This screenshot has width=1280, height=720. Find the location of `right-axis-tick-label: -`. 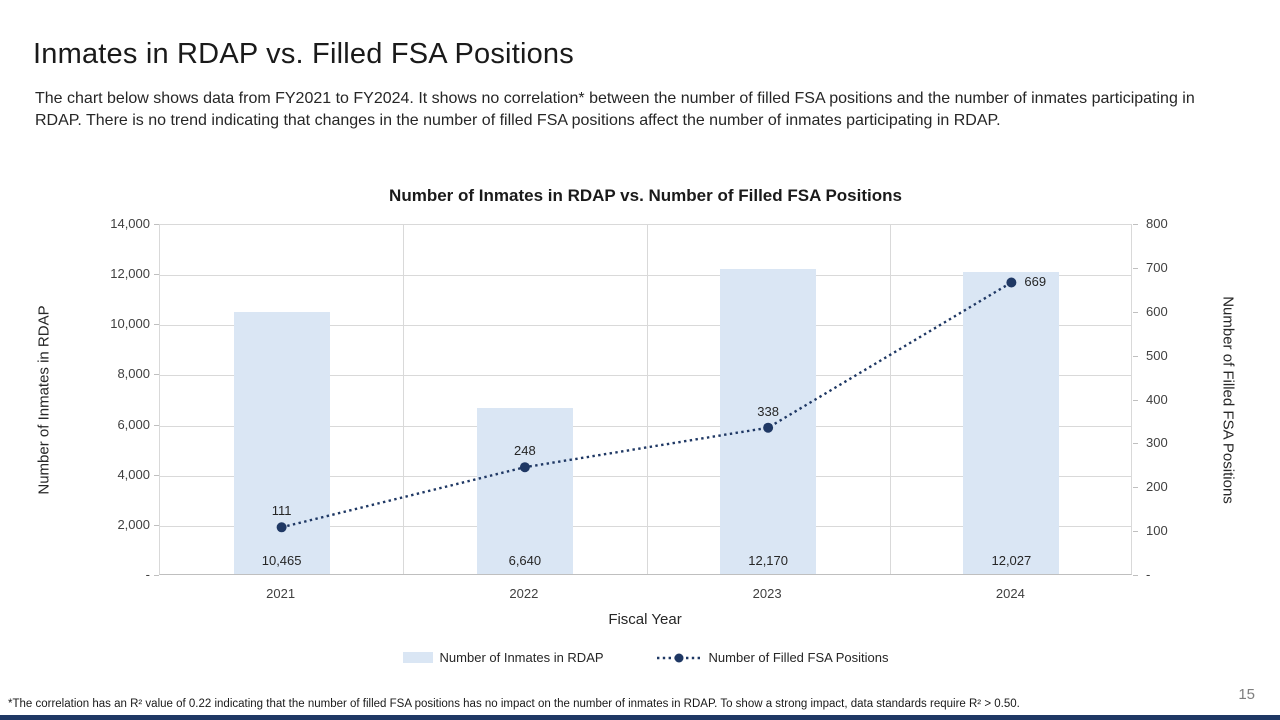

right-axis-tick-label: - is located at coordinates (1148, 574).